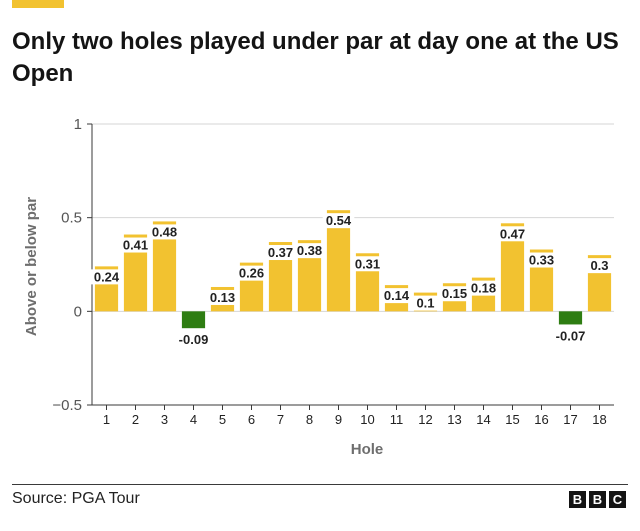  I want to click on brand-accent-bar, so click(38, 4).